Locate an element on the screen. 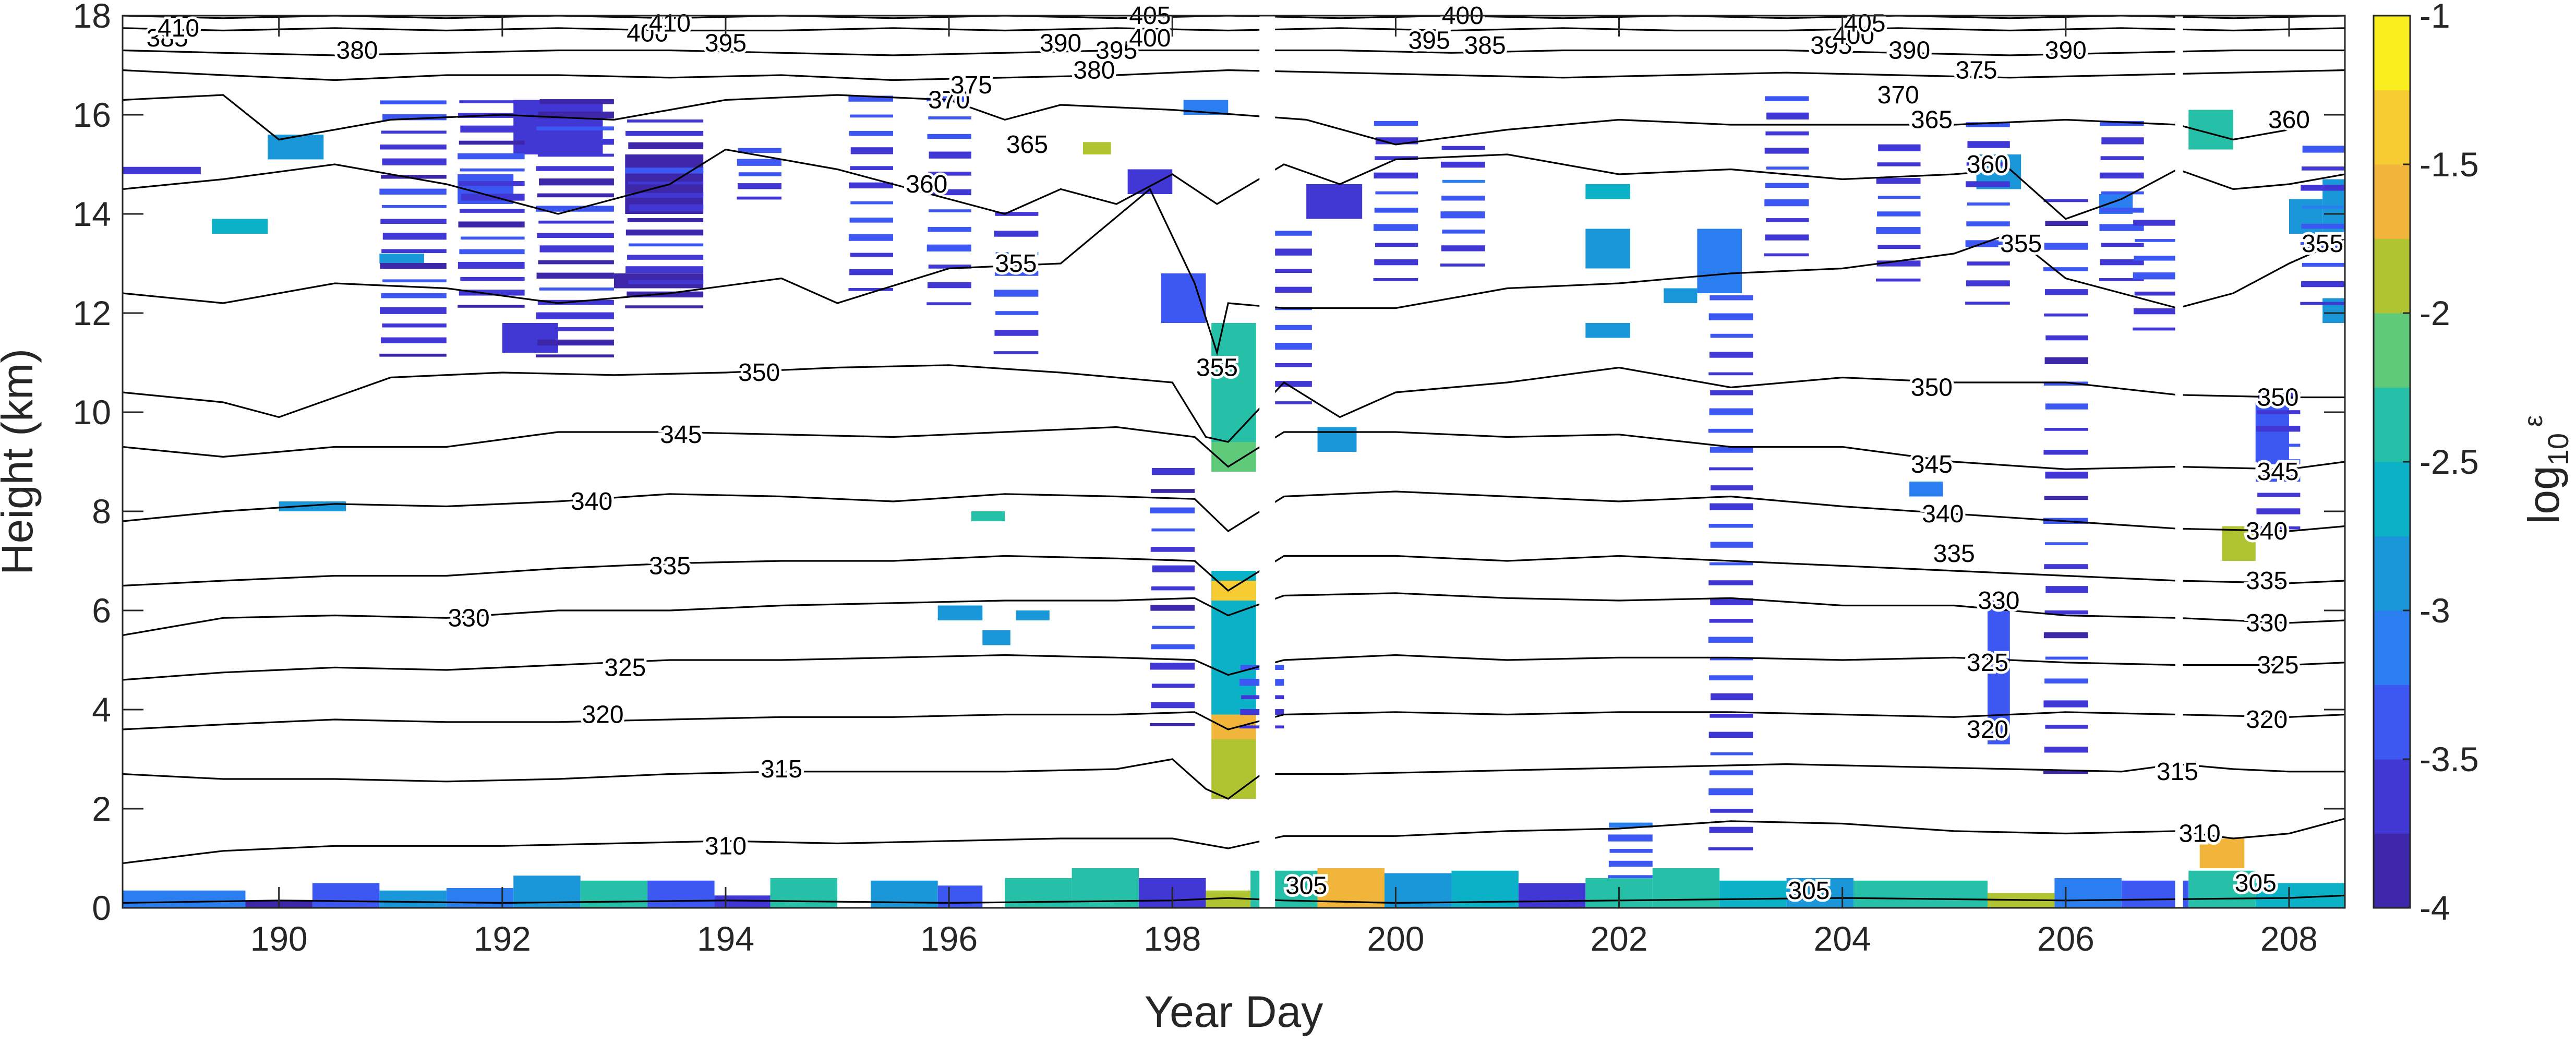  contour-label: 370 is located at coordinates (1898, 95).